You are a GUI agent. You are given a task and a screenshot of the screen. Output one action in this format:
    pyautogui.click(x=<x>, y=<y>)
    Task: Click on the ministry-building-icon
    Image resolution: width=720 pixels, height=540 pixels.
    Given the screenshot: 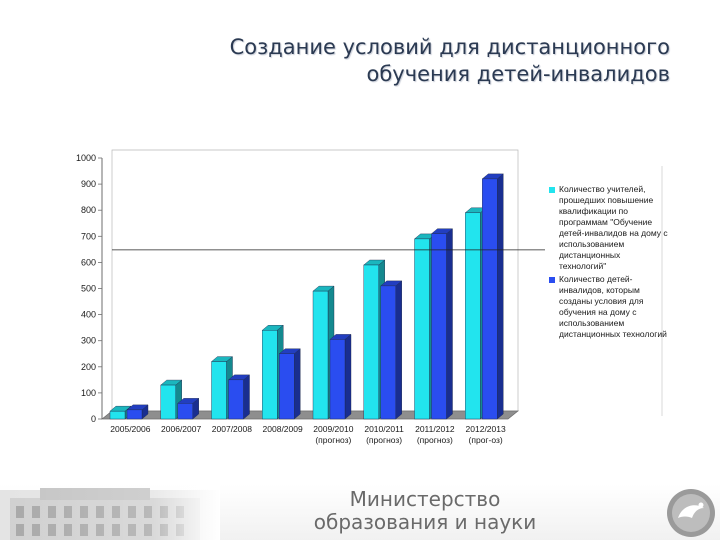 What is the action you would take?
    pyautogui.click(x=110, y=512)
    